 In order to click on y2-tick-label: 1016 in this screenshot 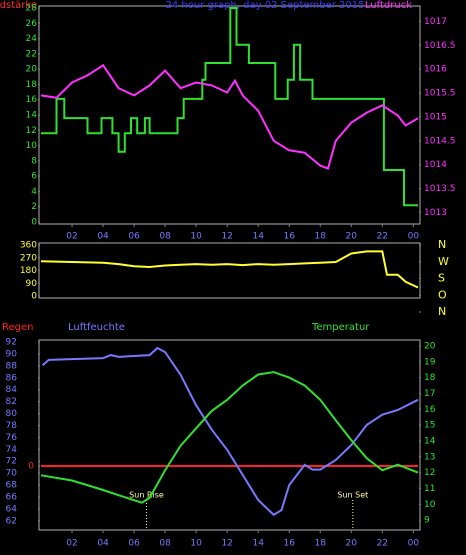, I will do `click(435, 70)`.